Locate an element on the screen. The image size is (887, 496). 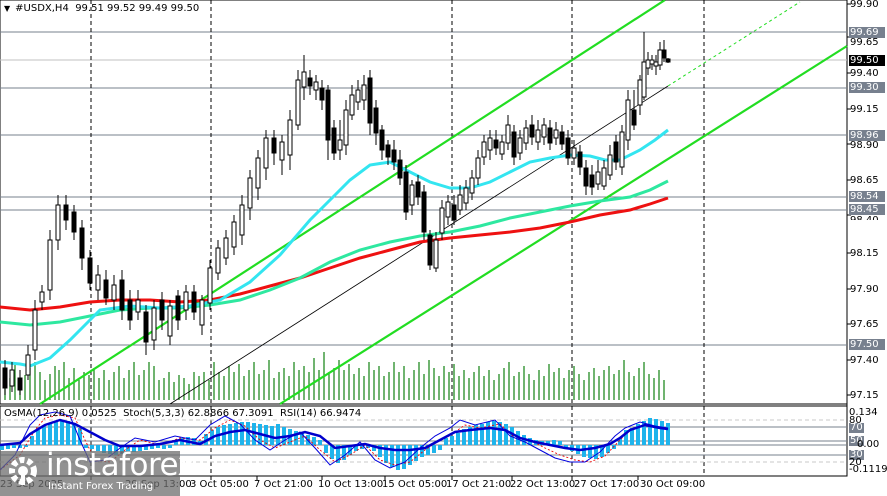
level-label: 99.69 is located at coordinates (867, 32).